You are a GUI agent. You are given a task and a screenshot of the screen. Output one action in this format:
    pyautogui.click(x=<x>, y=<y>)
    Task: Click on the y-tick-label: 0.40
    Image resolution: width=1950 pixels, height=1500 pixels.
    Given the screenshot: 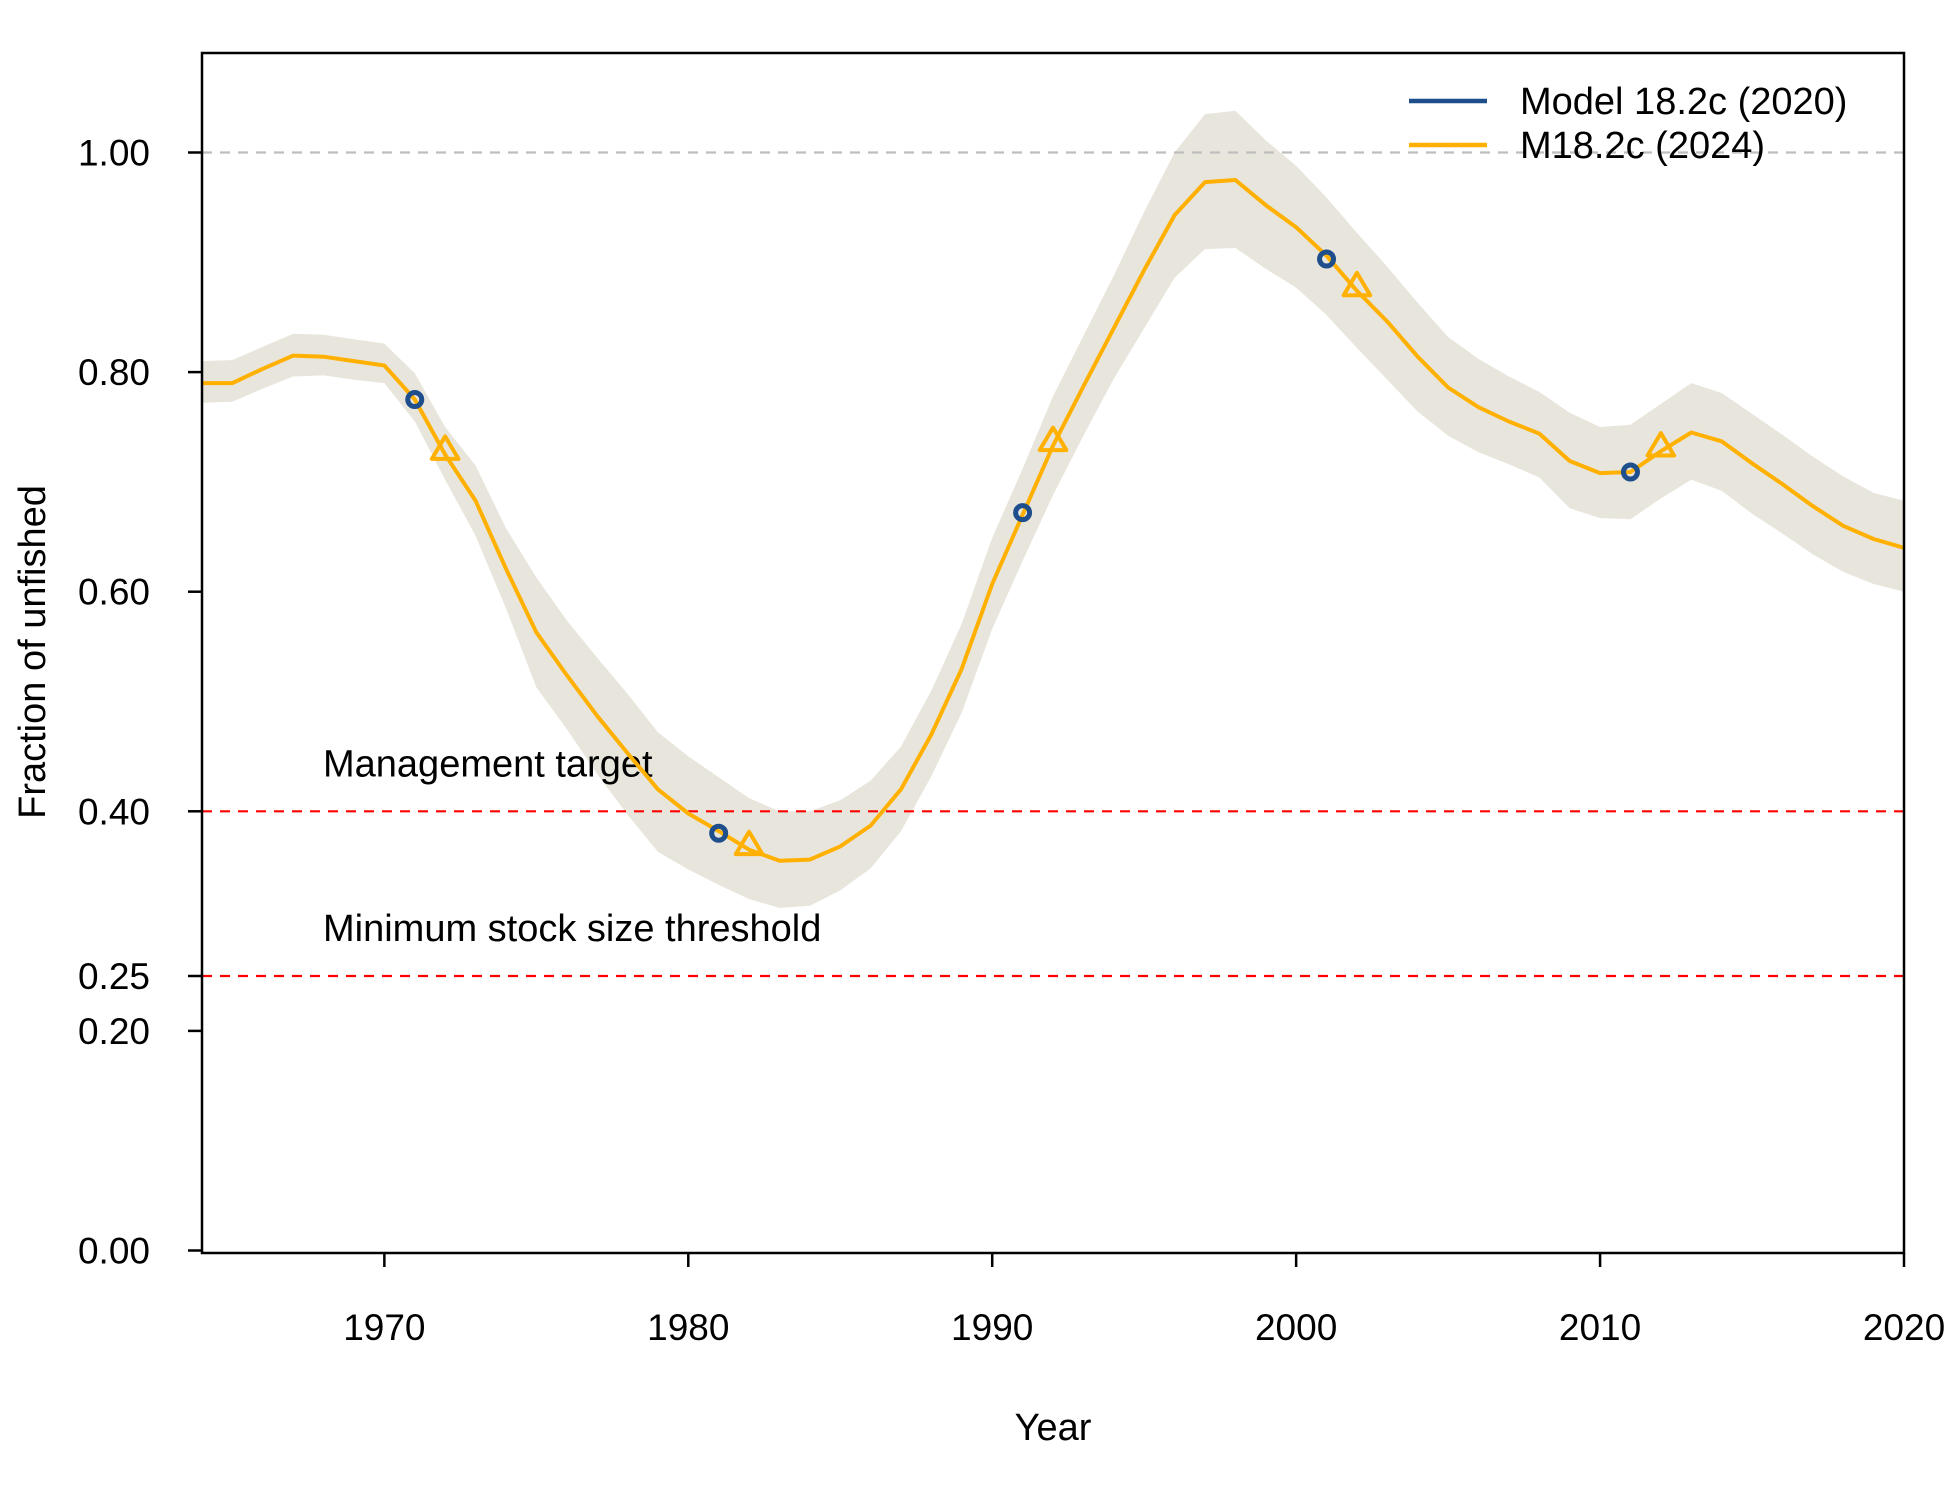 What is the action you would take?
    pyautogui.click(x=114, y=811)
    